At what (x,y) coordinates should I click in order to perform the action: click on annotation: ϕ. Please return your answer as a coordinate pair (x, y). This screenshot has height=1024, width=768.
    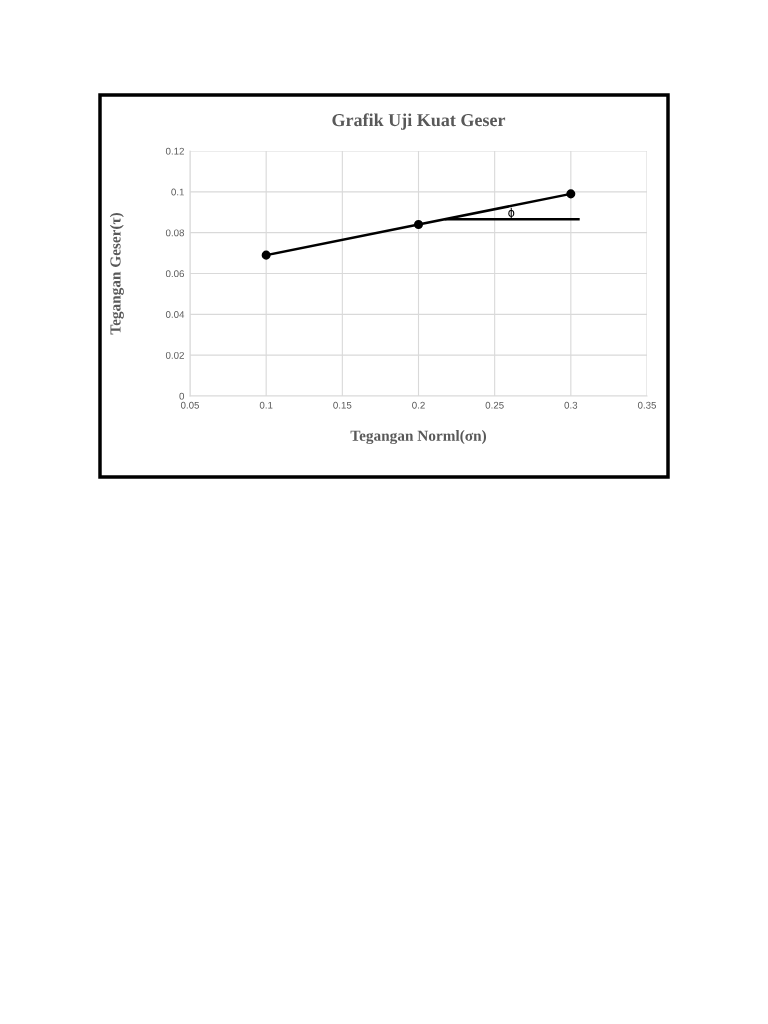
    Looking at the image, I should click on (511, 213).